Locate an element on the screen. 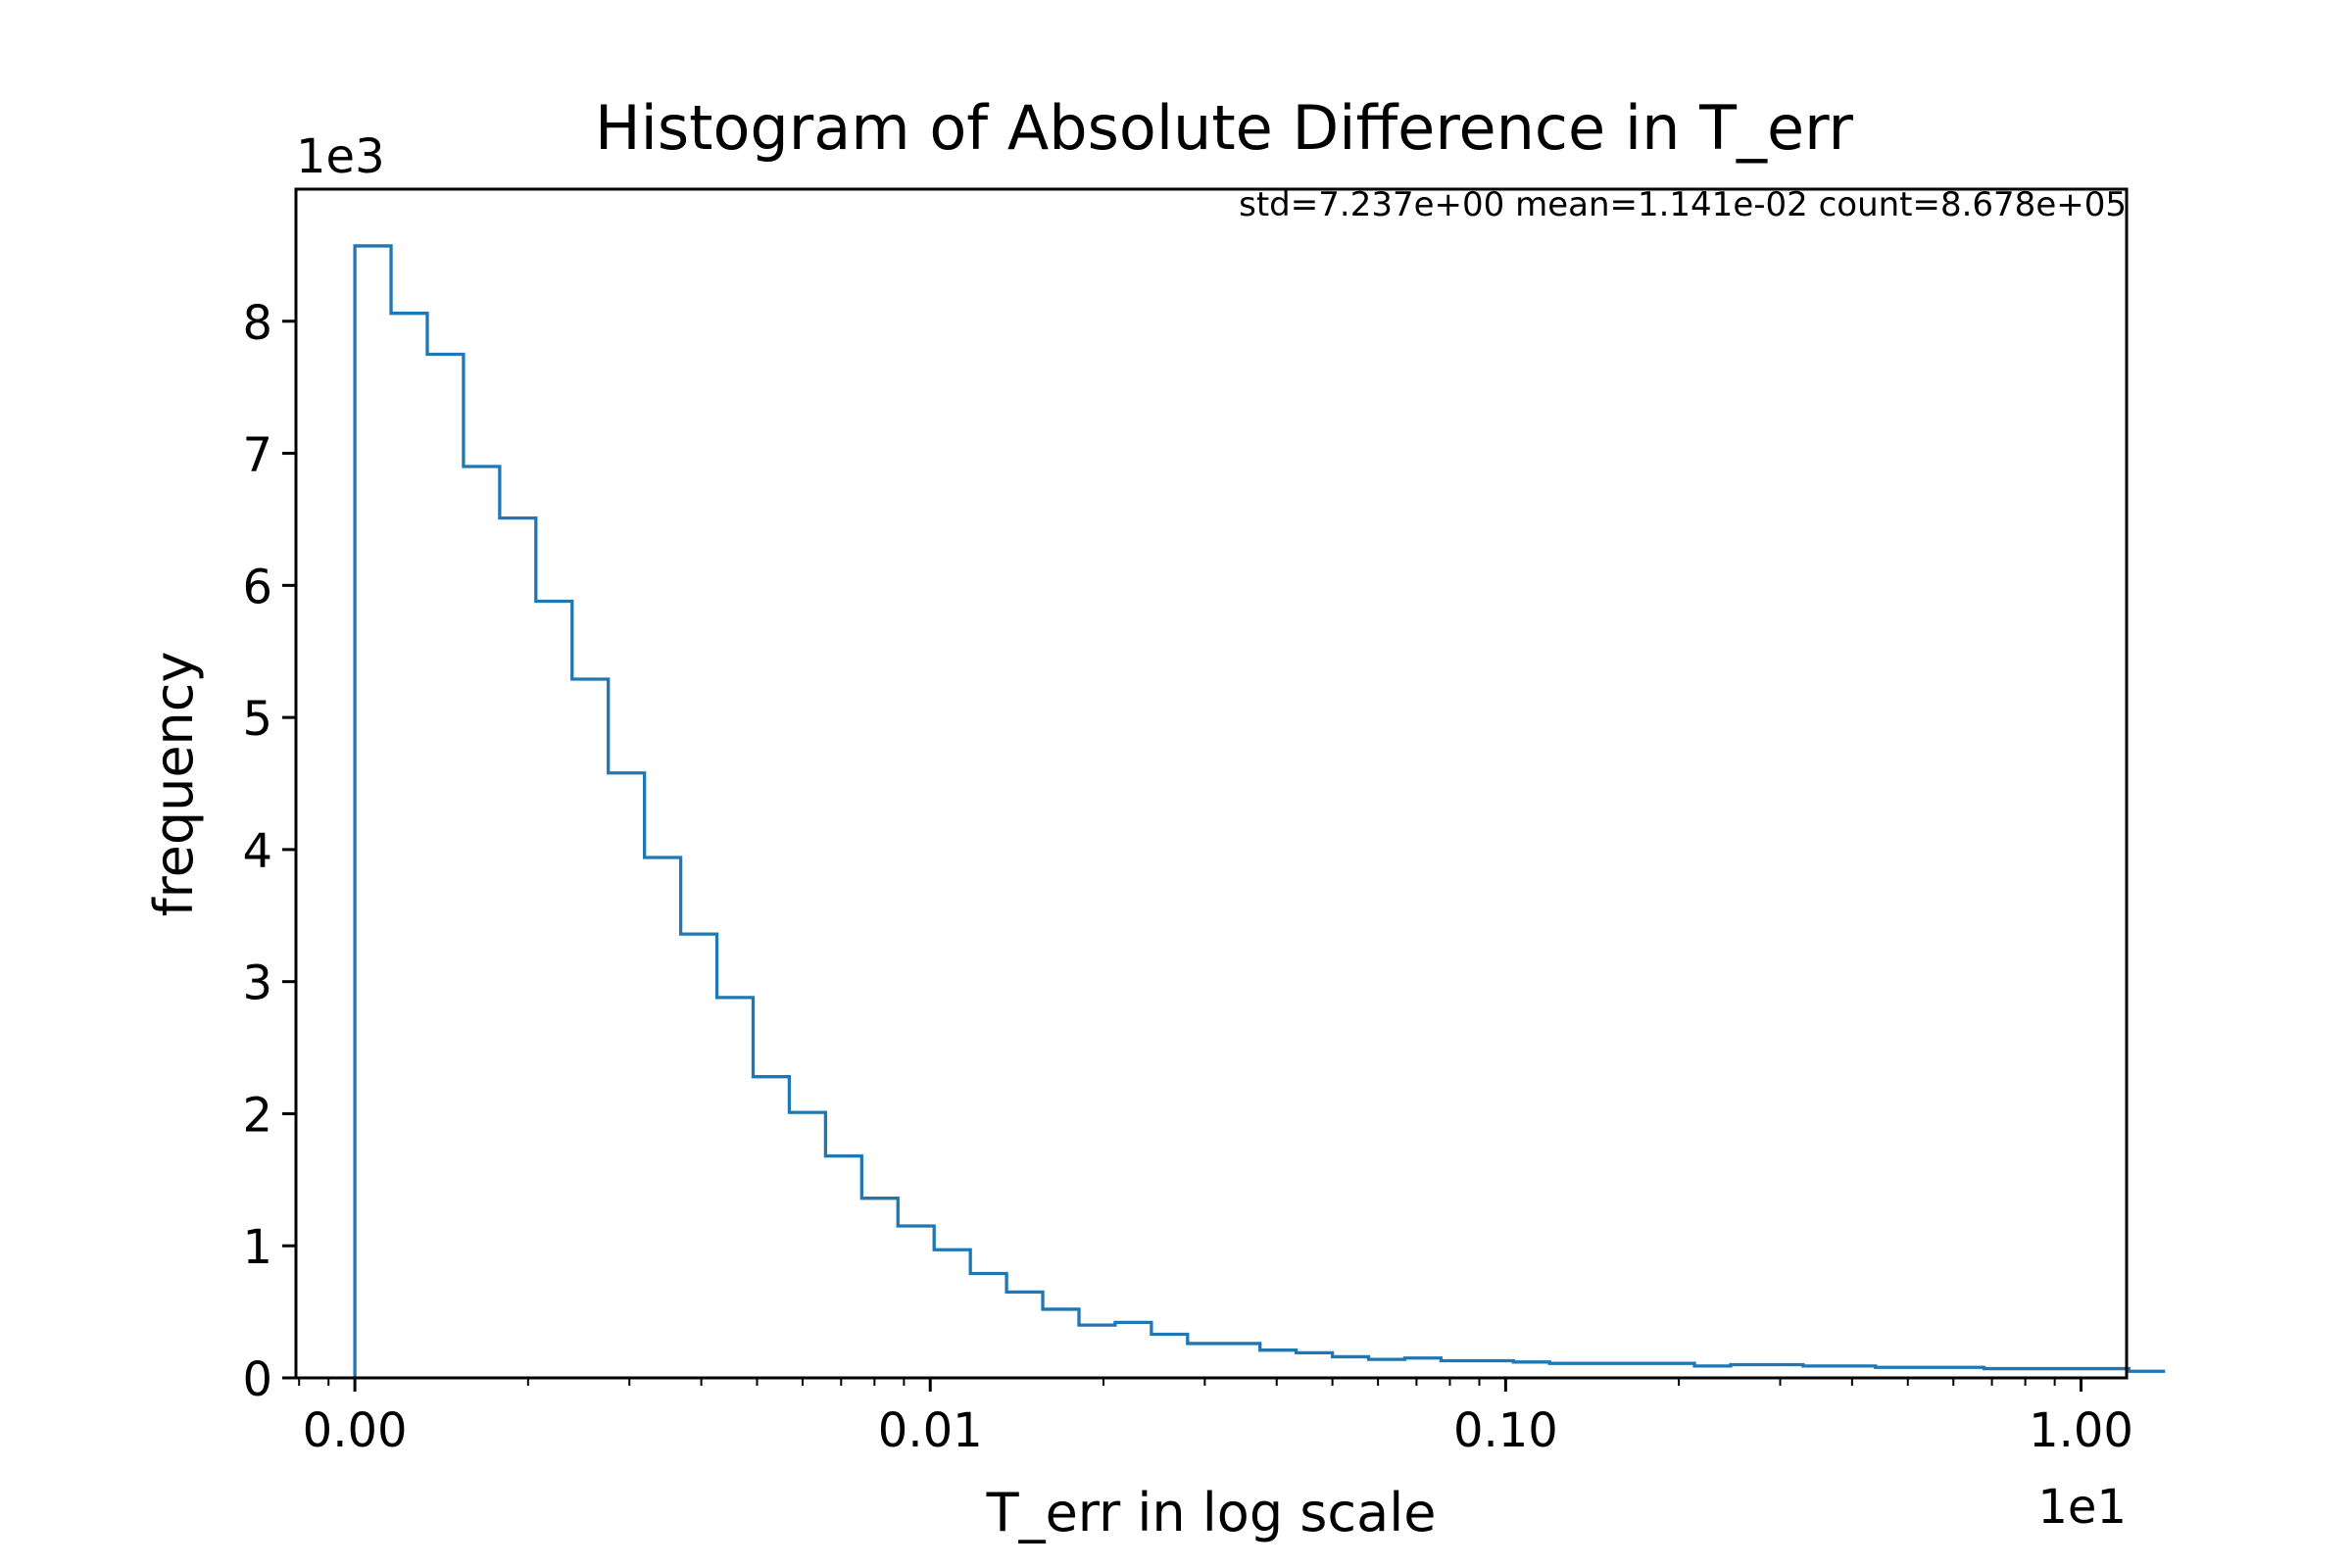 The image size is (2352, 1568). x-tick-label: 1.00 is located at coordinates (2081, 1430).